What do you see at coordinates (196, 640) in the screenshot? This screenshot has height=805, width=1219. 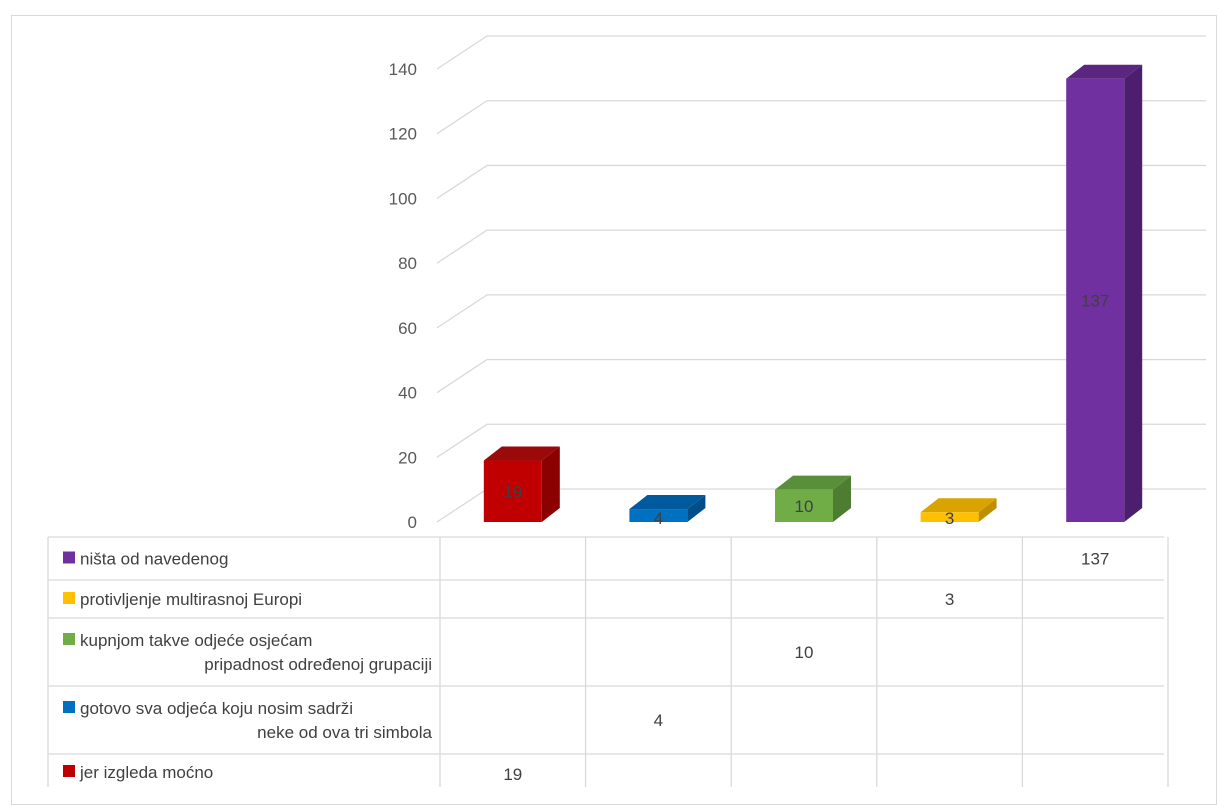 I see `legend-entry-text: kupnjom takve odjeće osjećam` at bounding box center [196, 640].